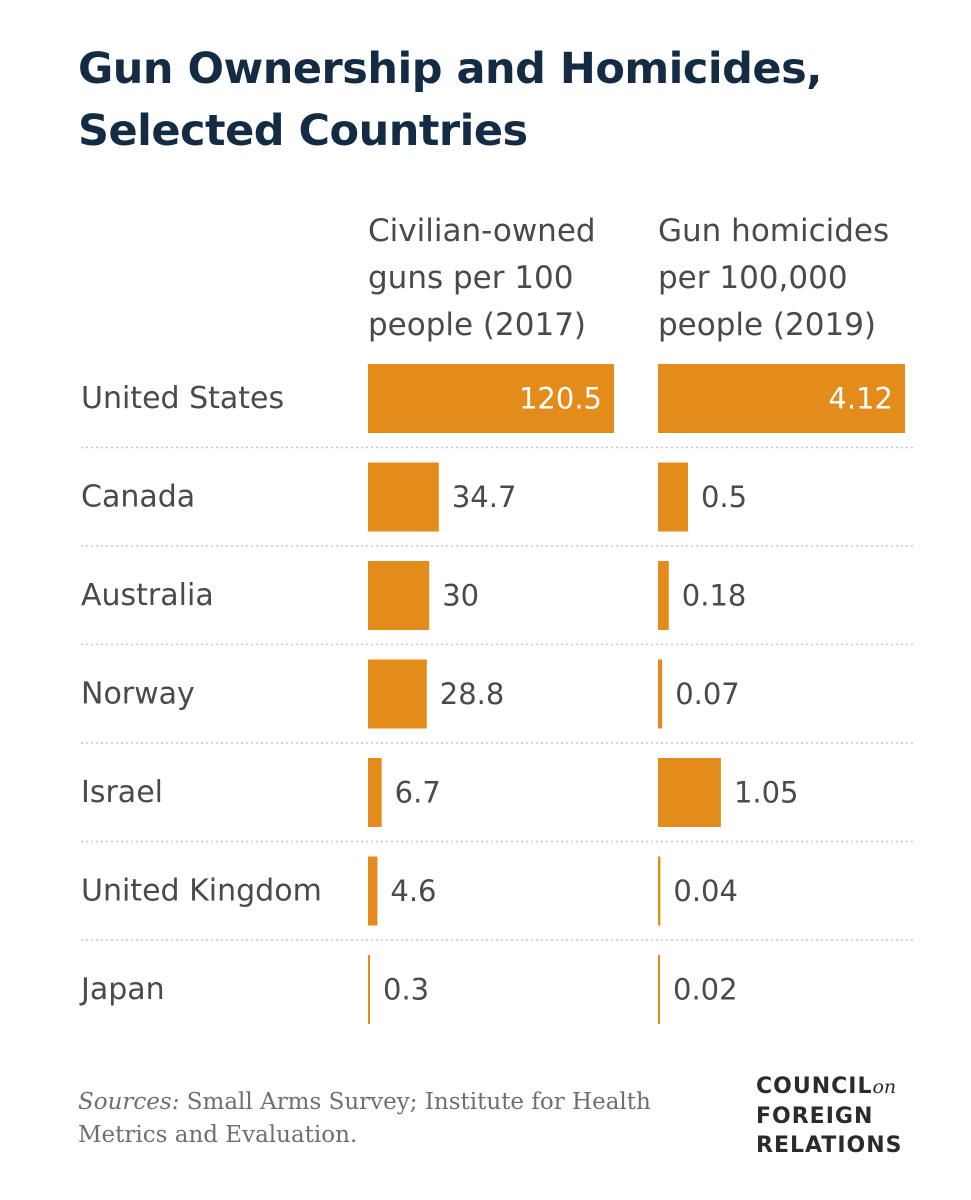  Describe the element at coordinates (122, 792) in the screenshot. I see `row-label-israel: Israel` at that location.